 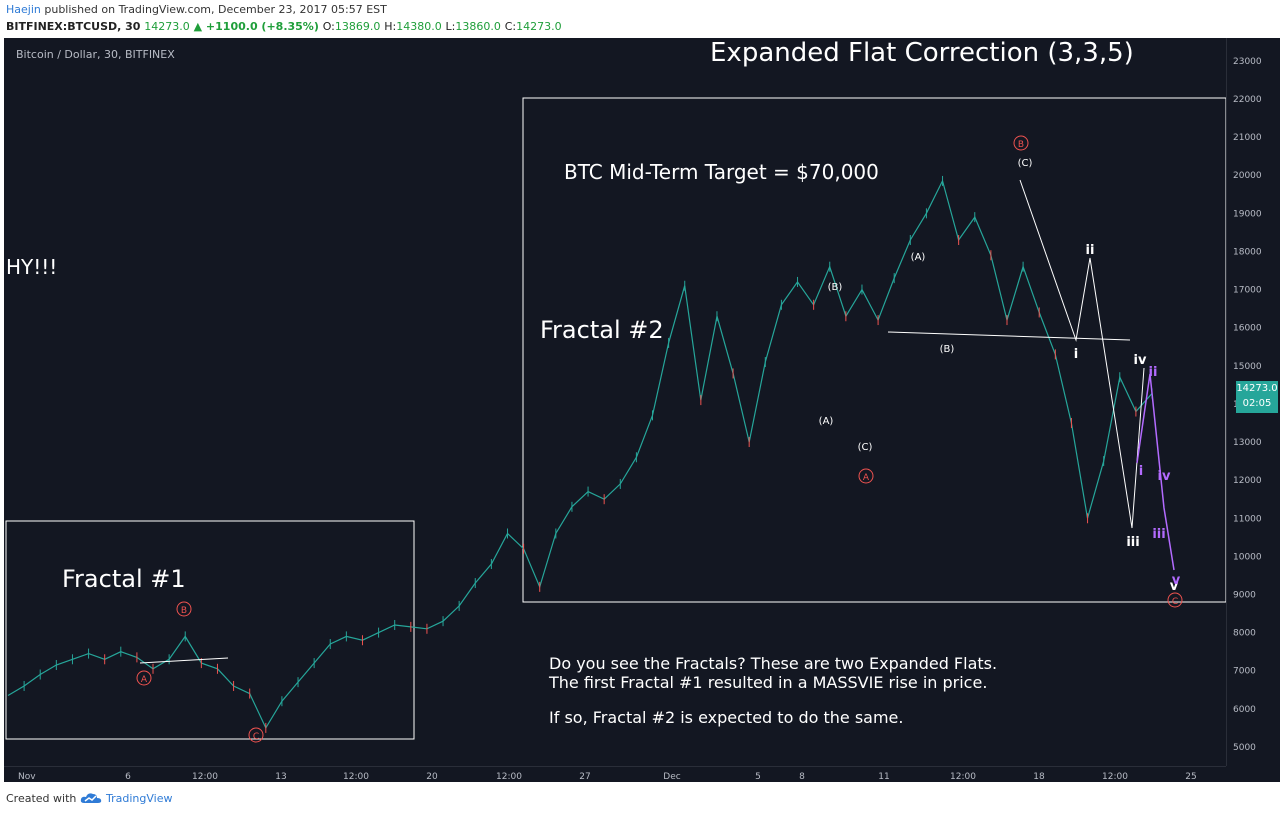 I want to click on wave-label-f1-C-text: C, so click(x=256, y=737).